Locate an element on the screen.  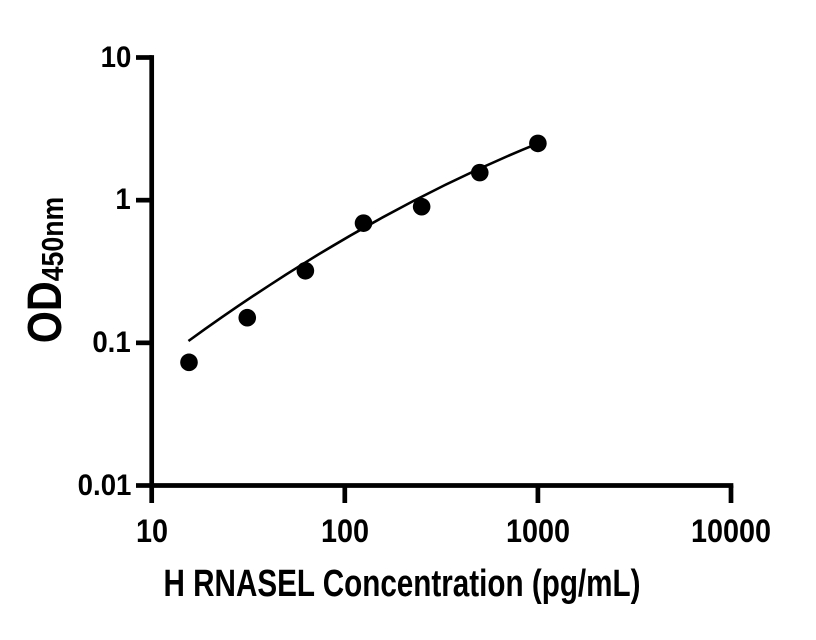
y-tick-label: 1 is located at coordinates (123, 200).